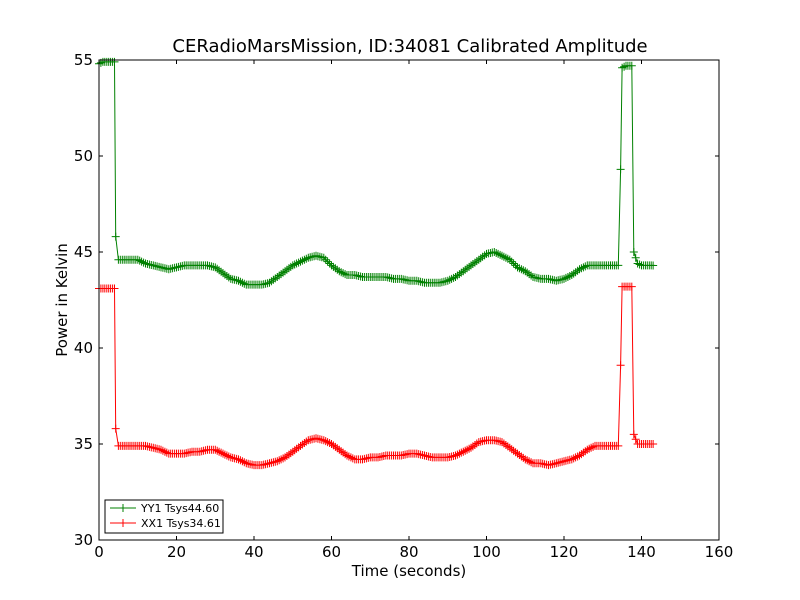  What do you see at coordinates (641, 552) in the screenshot?
I see `x-tick-label: 140` at bounding box center [641, 552].